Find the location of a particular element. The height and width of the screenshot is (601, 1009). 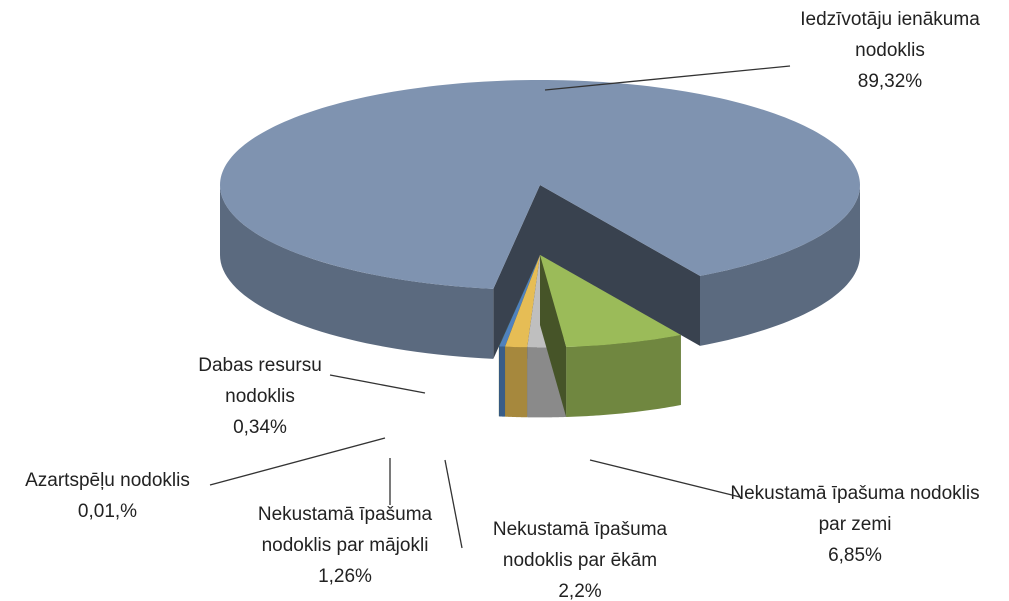

value-label: 89,32% is located at coordinates (890, 81).